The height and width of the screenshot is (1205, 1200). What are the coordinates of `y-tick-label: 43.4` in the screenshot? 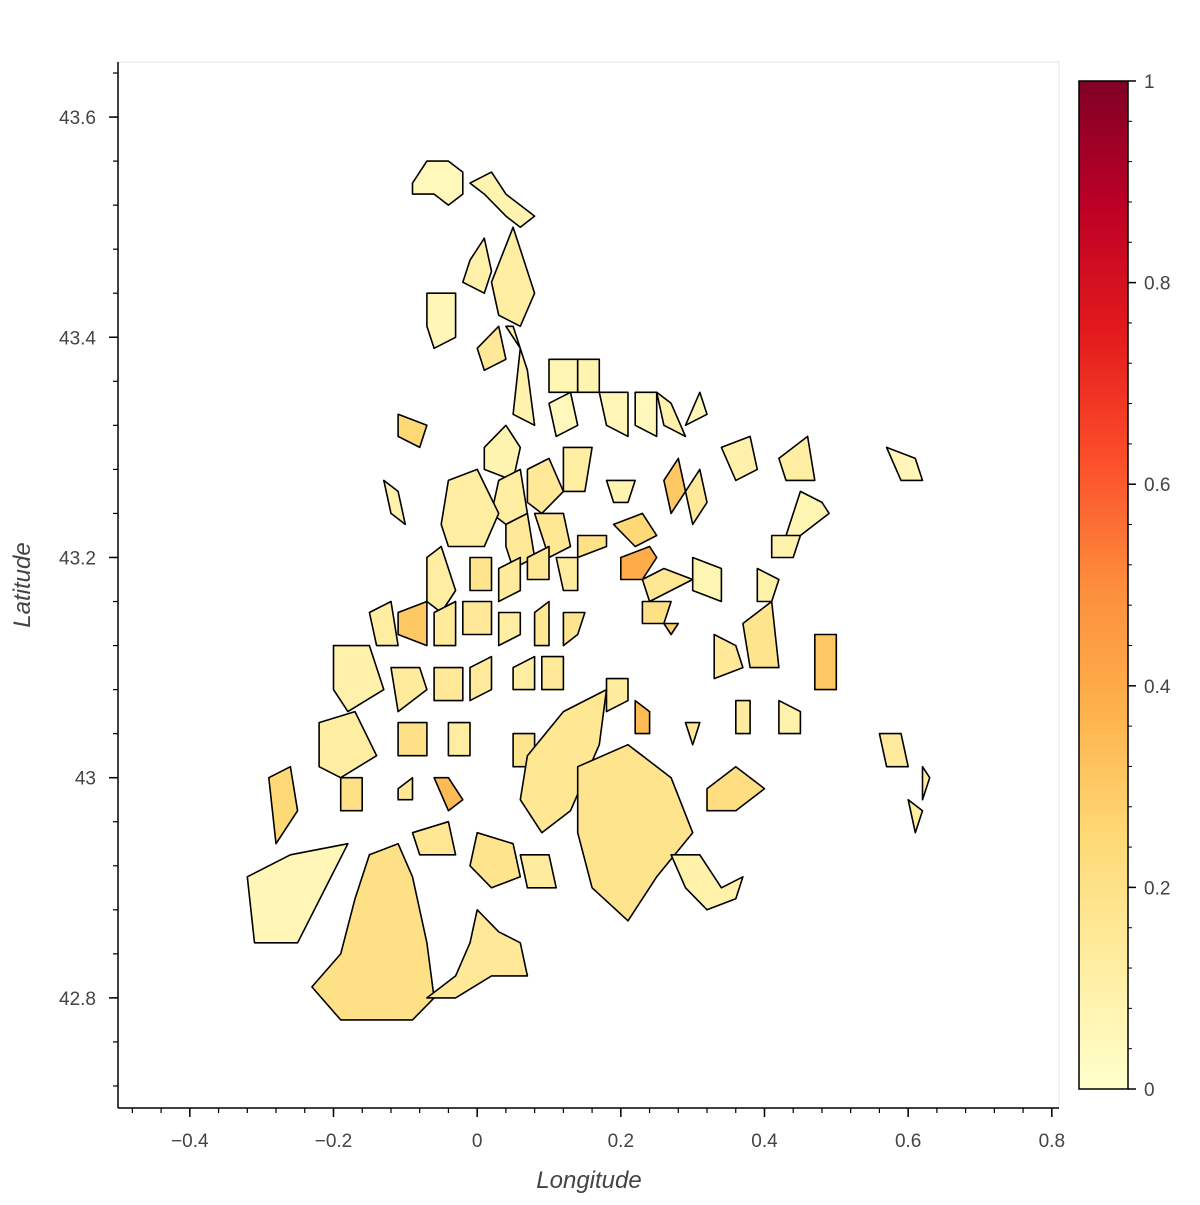 It's located at (77, 338).